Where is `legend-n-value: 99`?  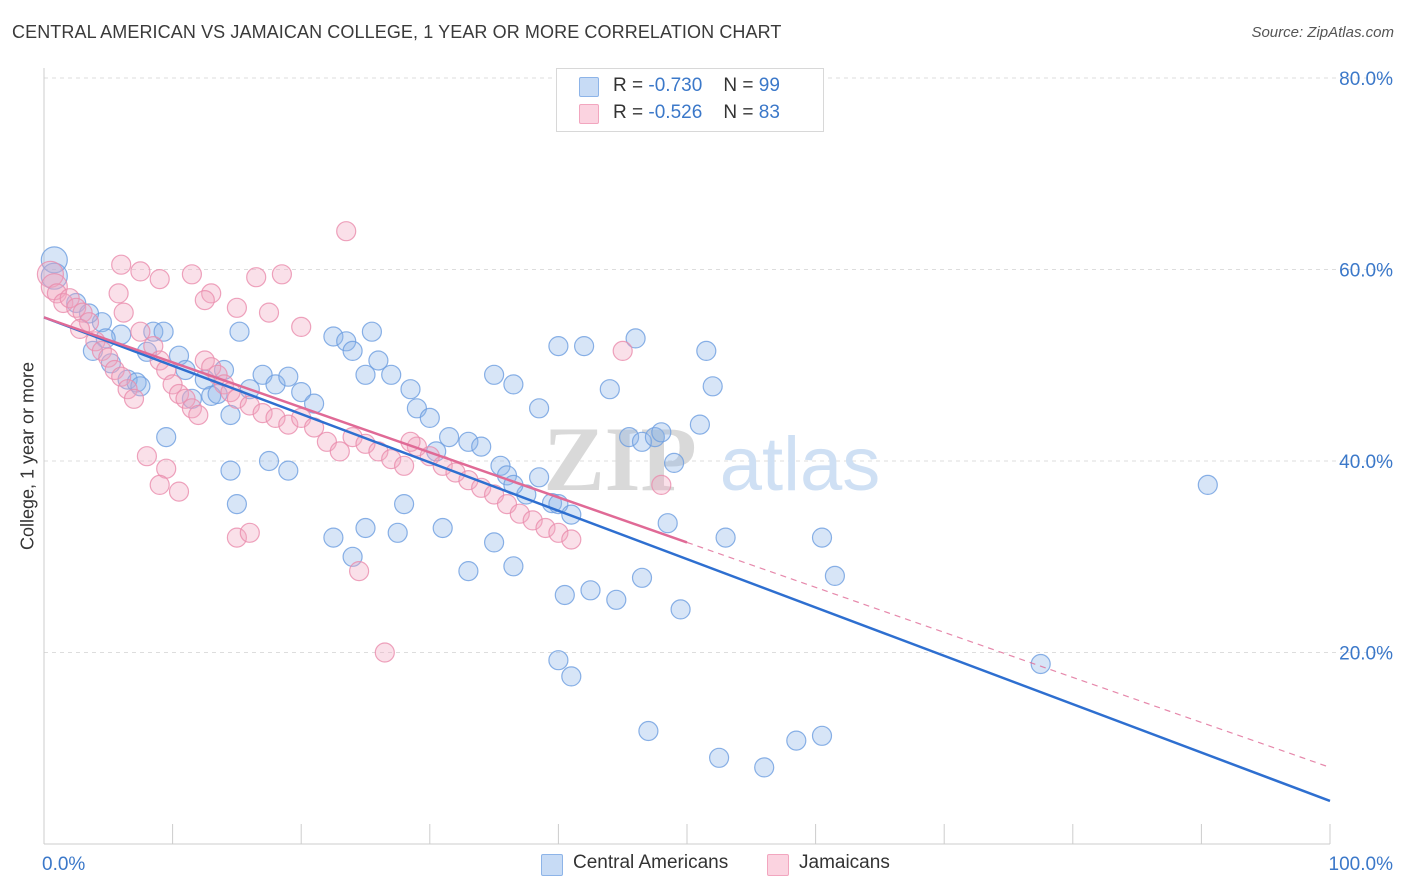
legend-n-value: 99 is located at coordinates (769, 85).